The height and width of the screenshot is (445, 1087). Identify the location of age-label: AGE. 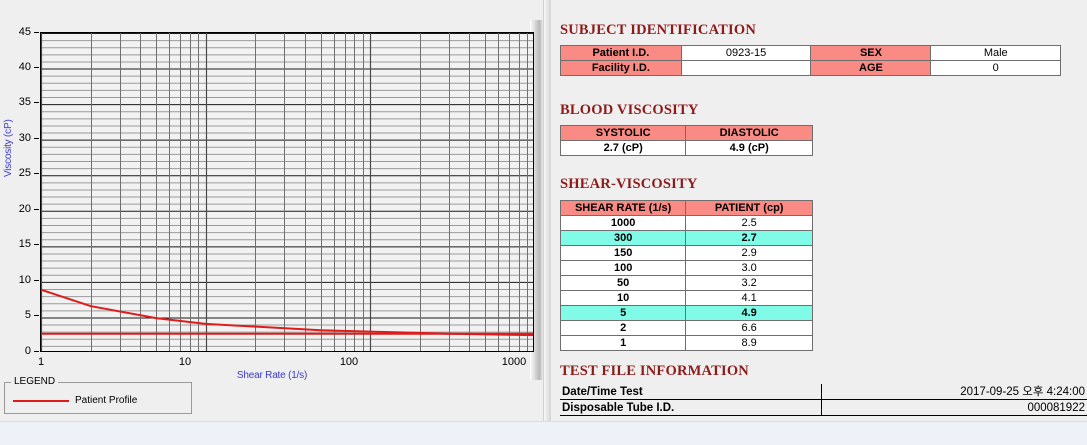
(871, 68).